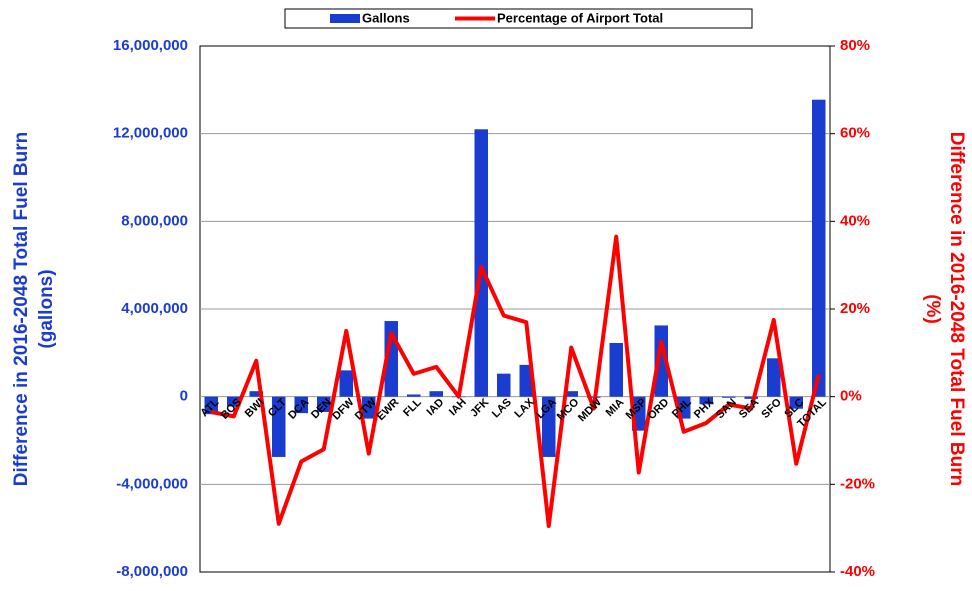 This screenshot has width=972, height=591. I want to click on y-tick-label: 4,000,000, so click(154, 308).